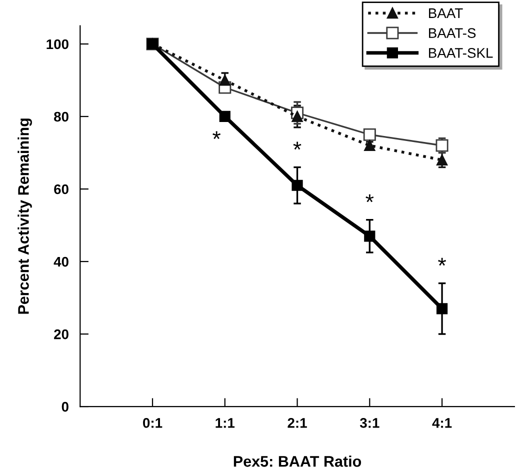 The width and height of the screenshot is (517, 470). What do you see at coordinates (446, 13) in the screenshot?
I see `legend-label: BAAT` at bounding box center [446, 13].